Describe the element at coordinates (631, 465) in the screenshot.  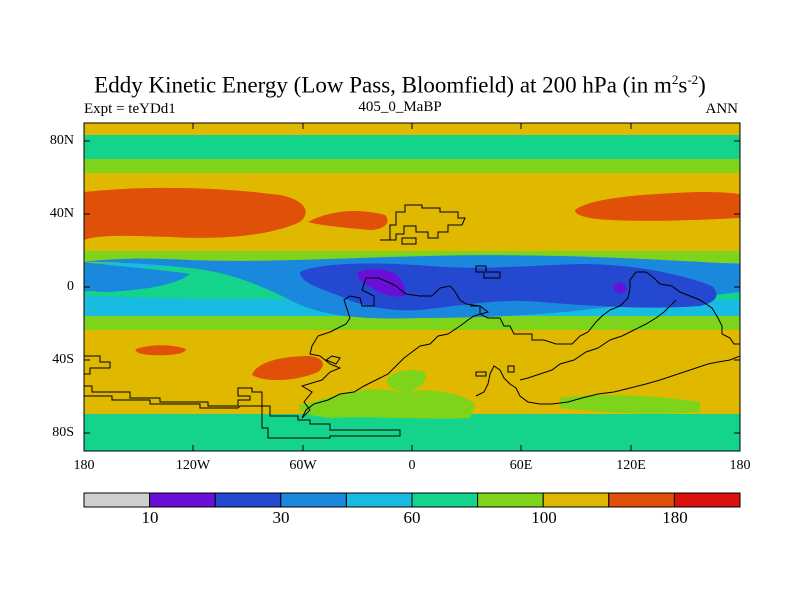
I see `lon-label-120e: 120E` at that location.